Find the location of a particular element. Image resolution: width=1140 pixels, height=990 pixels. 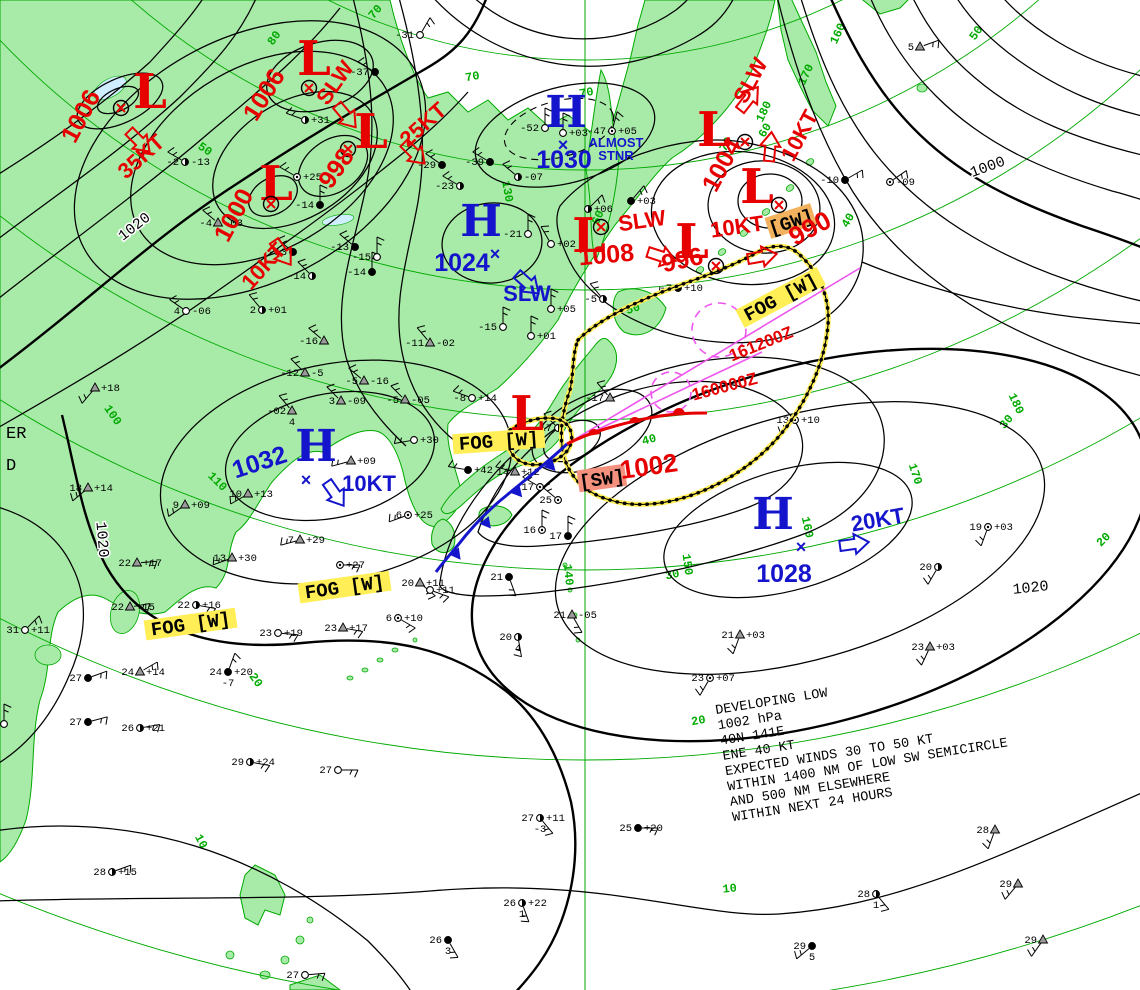

station-value: -15 is located at coordinates (361, 258).